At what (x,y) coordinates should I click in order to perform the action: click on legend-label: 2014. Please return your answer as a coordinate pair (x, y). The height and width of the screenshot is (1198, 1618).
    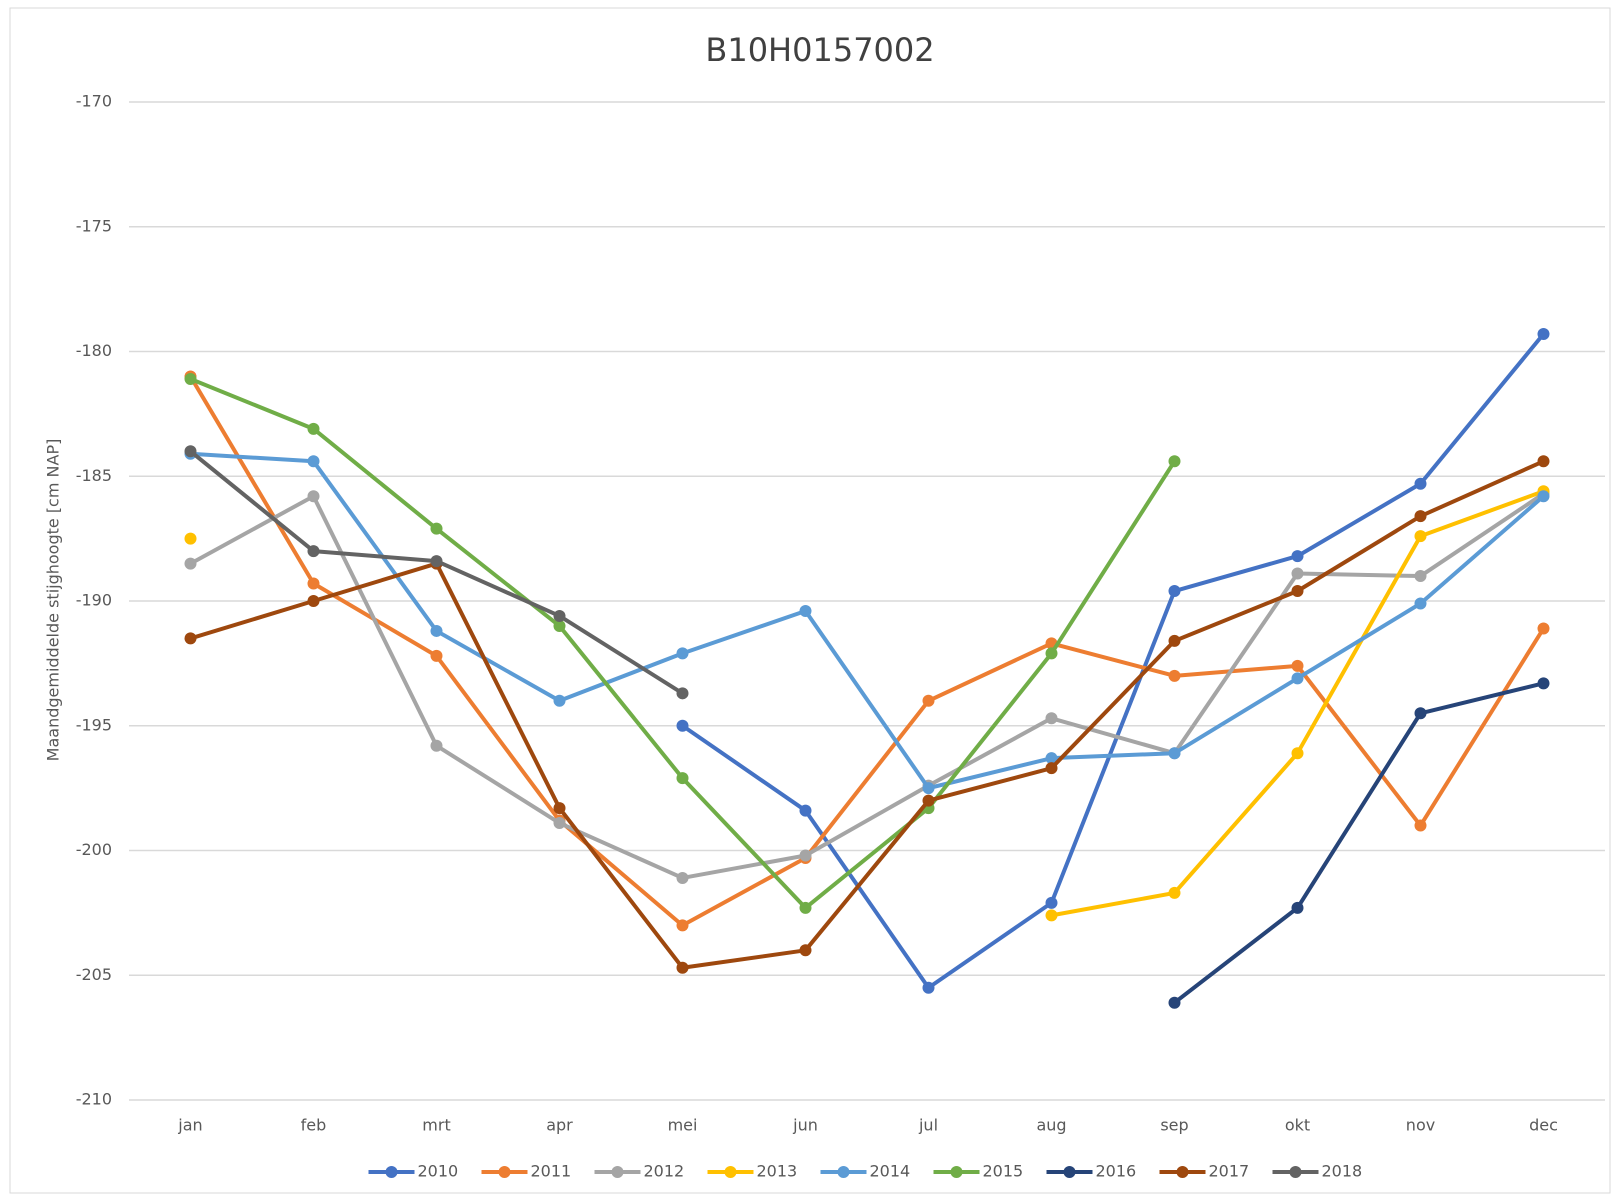
    Looking at the image, I should click on (890, 1171).